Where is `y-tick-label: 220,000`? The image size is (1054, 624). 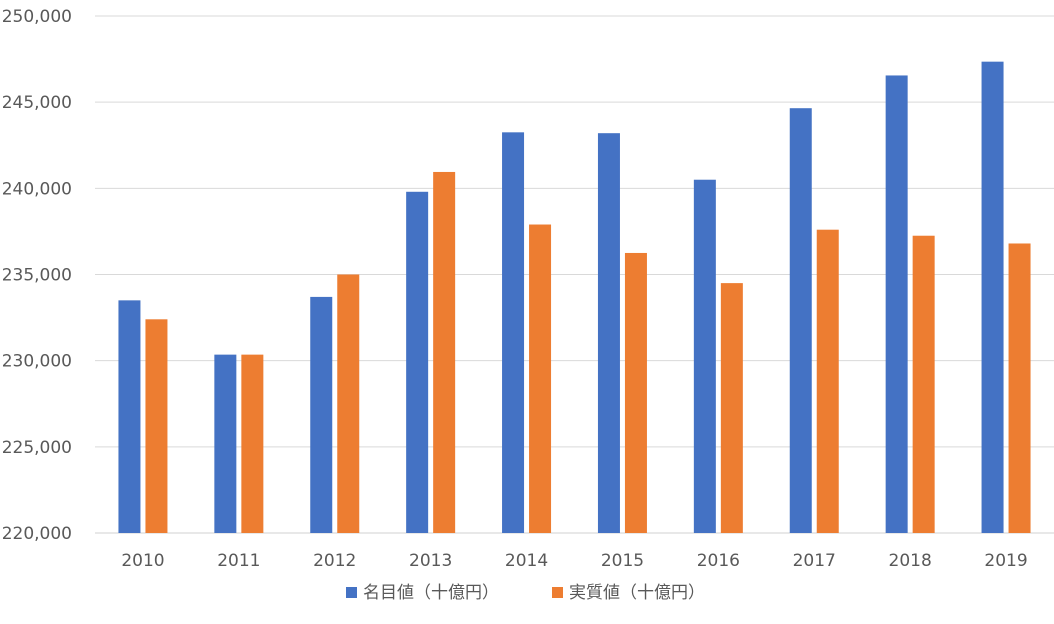 y-tick-label: 220,000 is located at coordinates (37, 534).